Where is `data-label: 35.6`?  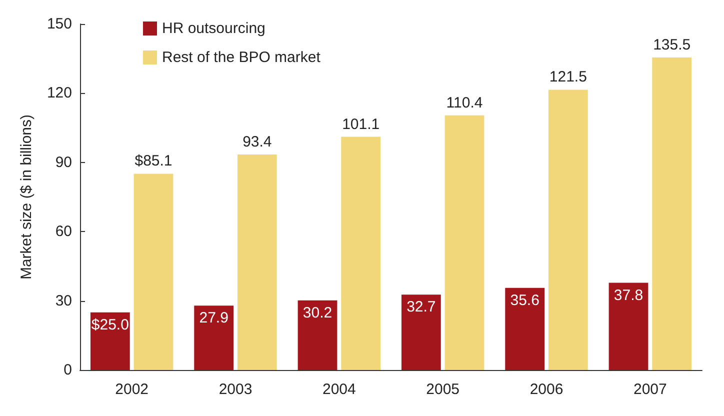 data-label: 35.6 is located at coordinates (525, 300).